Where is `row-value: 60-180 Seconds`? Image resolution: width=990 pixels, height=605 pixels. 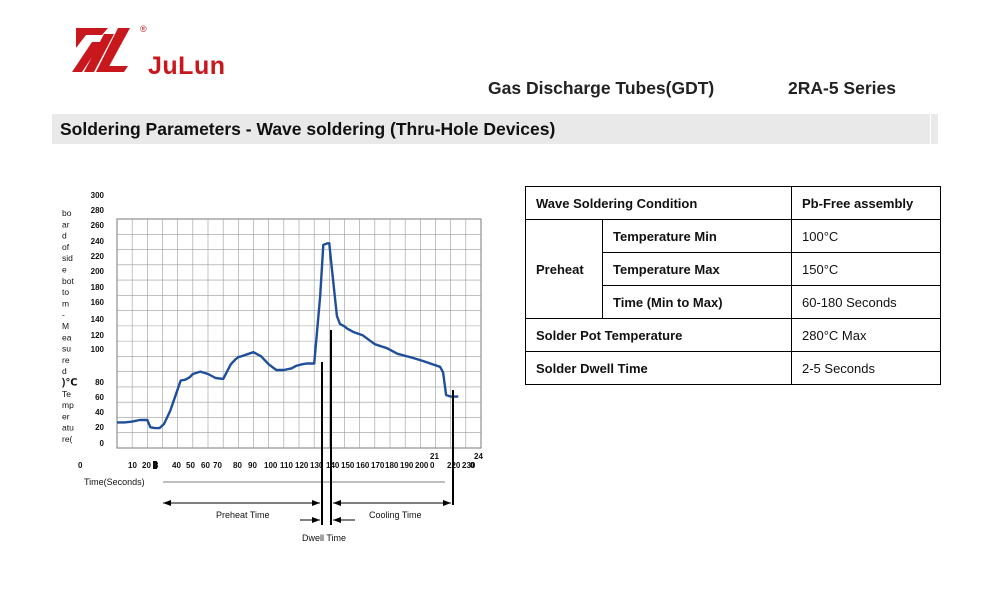 row-value: 60-180 Seconds is located at coordinates (866, 302).